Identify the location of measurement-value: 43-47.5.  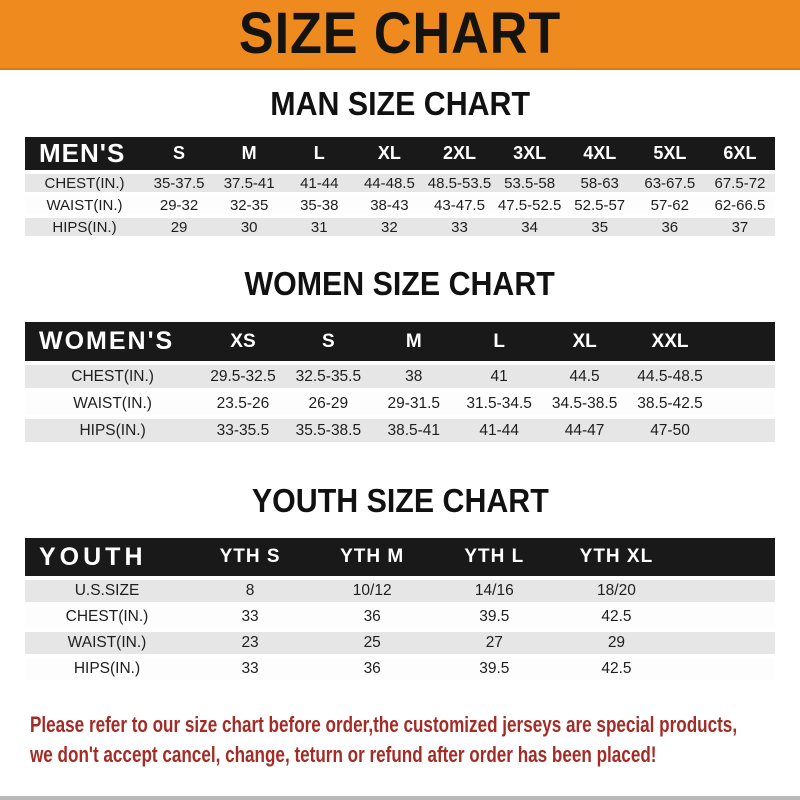
(459, 207).